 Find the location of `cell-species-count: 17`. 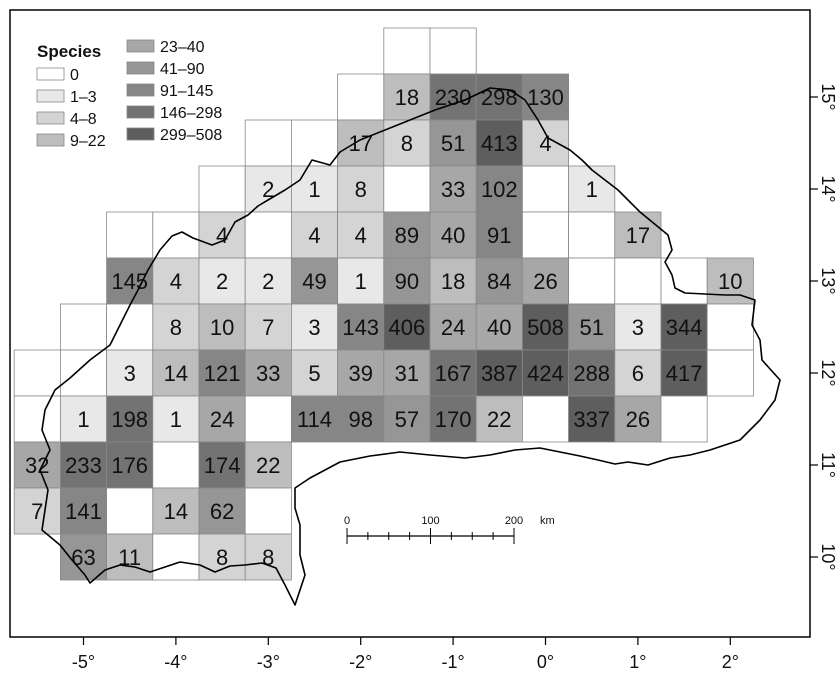

cell-species-count: 17 is located at coordinates (638, 235).